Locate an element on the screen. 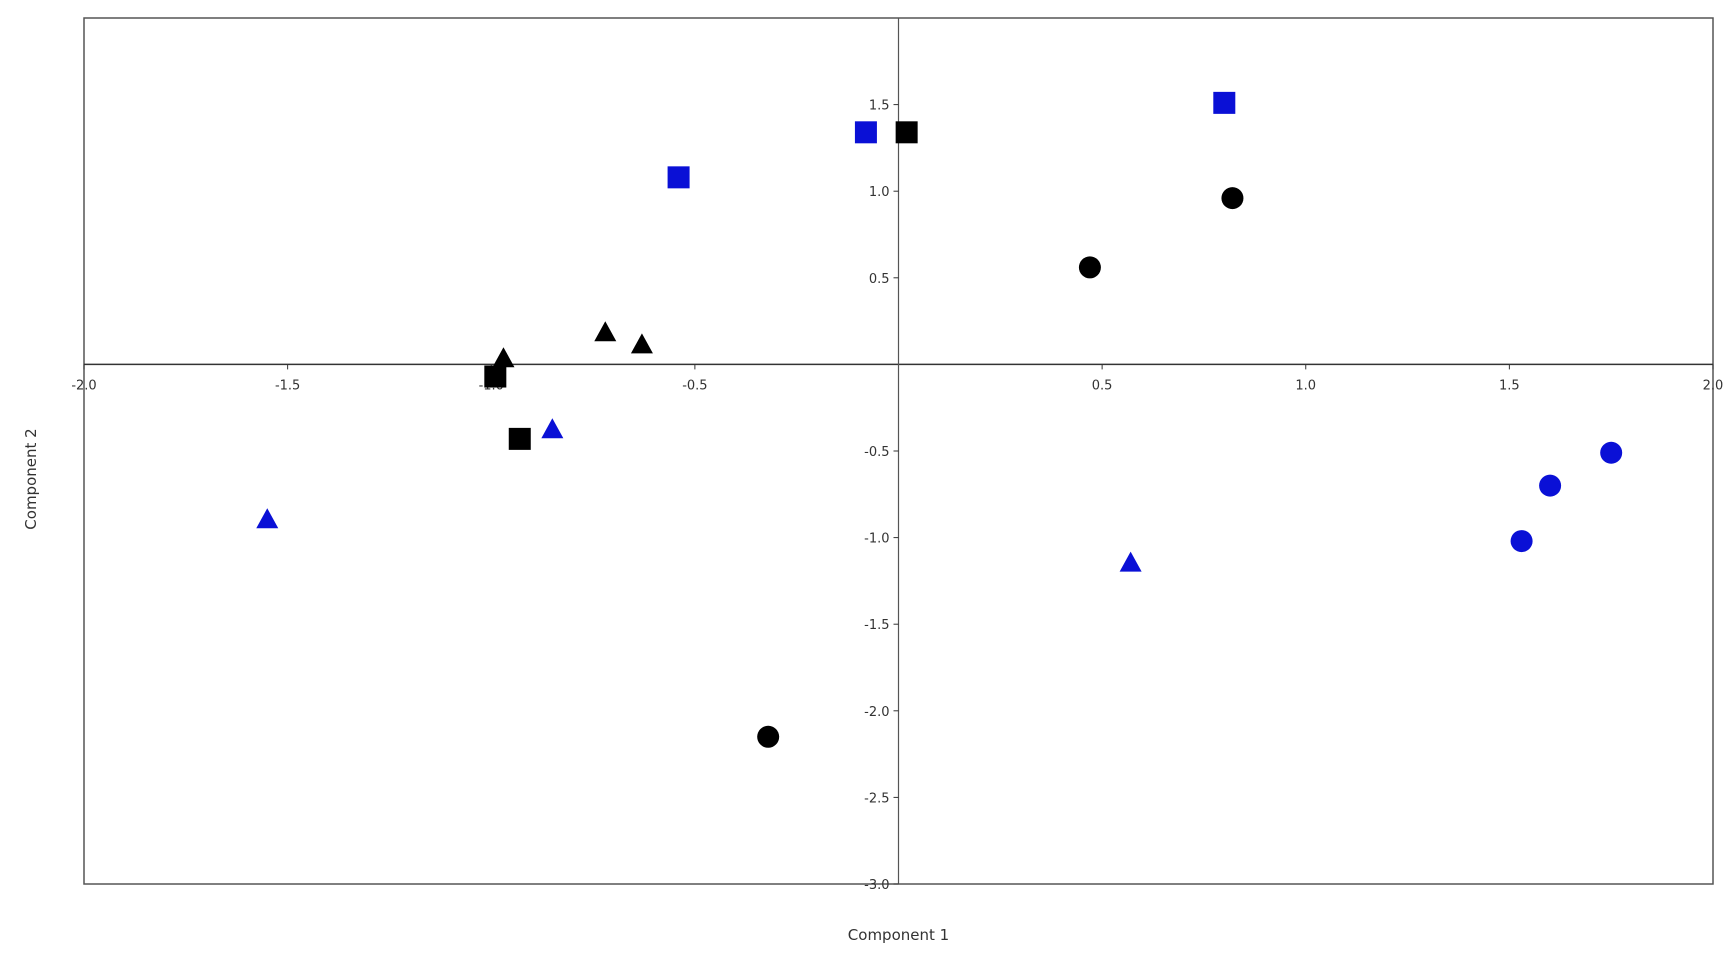  y-tick-label: -2.5 is located at coordinates (876, 798).